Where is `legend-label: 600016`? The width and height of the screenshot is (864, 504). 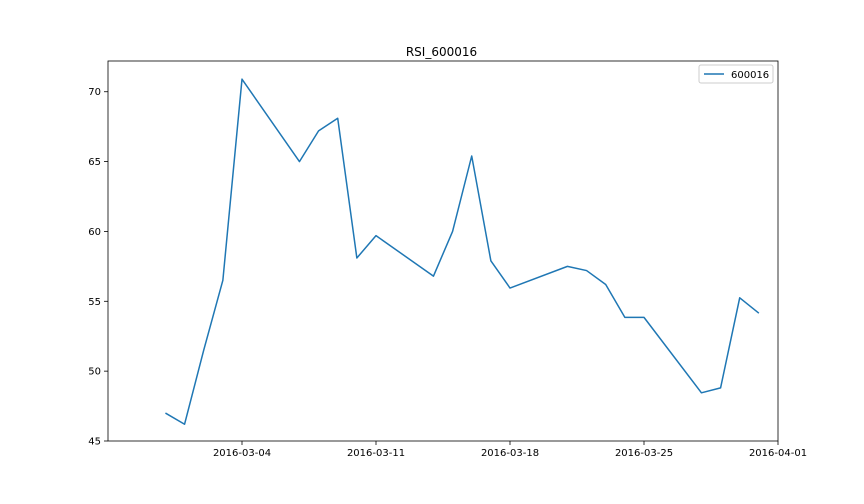 legend-label: 600016 is located at coordinates (750, 75).